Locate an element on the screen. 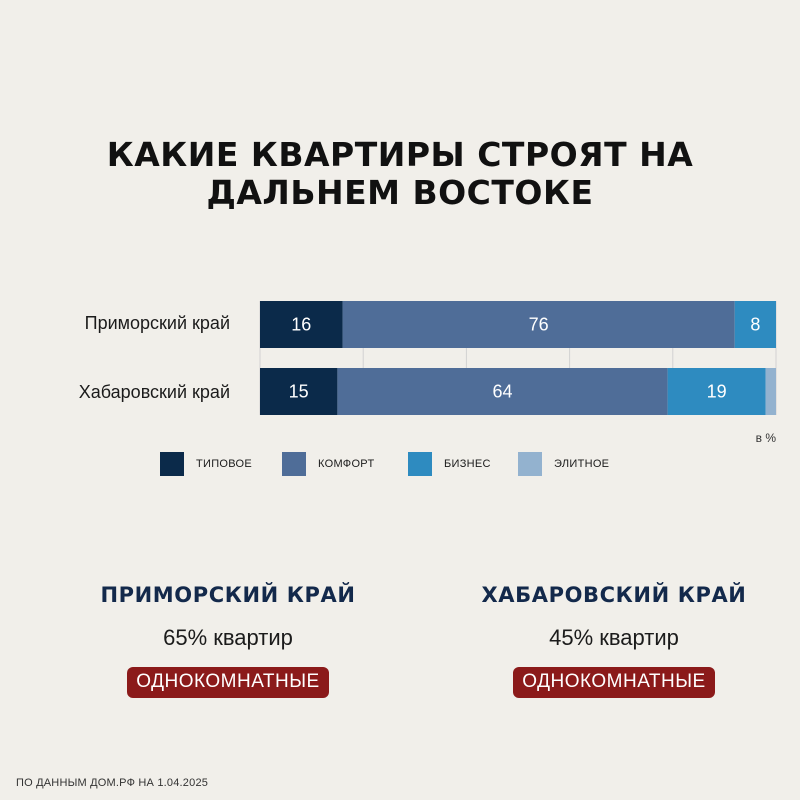 The height and width of the screenshot is (800, 800). legend-swatch-tipovoe is located at coordinates (172, 464).